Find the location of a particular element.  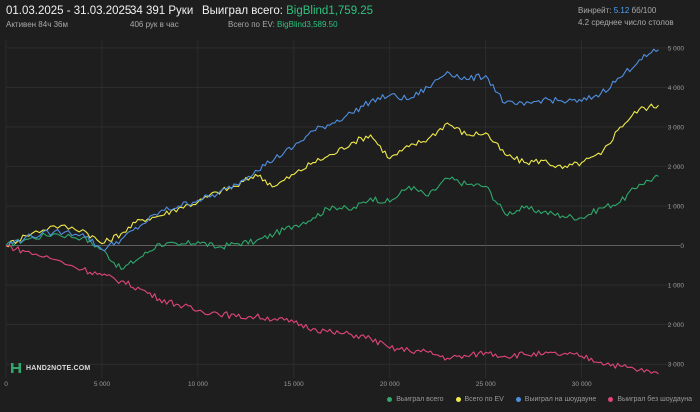

legend-item: Выиграл всего is located at coordinates (415, 399).